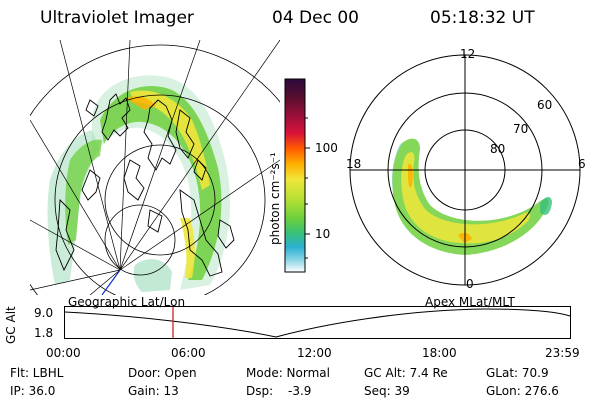  What do you see at coordinates (470, 302) in the screenshot?
I see `timeline-right-caption: Apex MLat/MLT` at bounding box center [470, 302].